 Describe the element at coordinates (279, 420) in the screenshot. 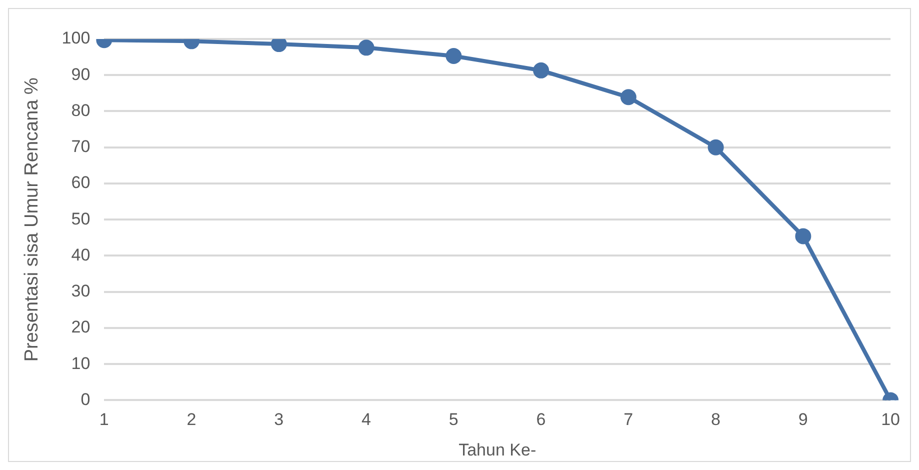

I see `x-tick-label: 3` at that location.